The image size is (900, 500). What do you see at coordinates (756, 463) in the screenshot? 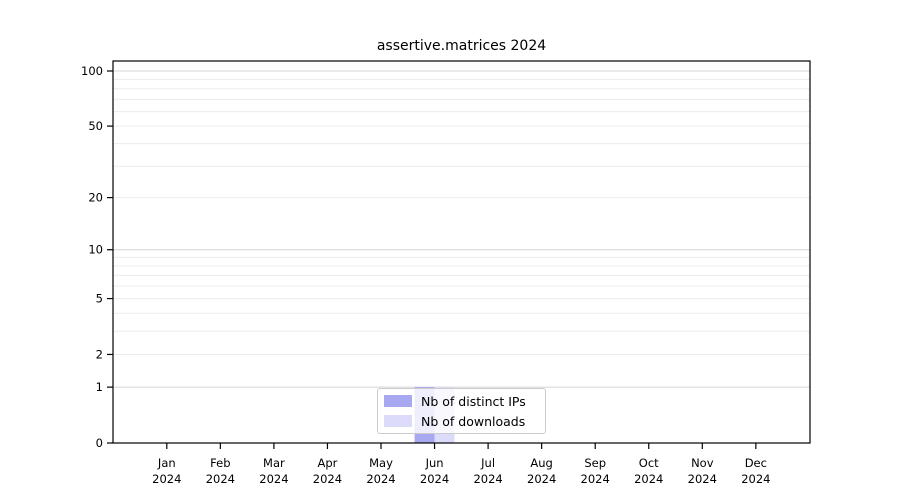
I see `x-tick-label-month: Dec` at bounding box center [756, 463].